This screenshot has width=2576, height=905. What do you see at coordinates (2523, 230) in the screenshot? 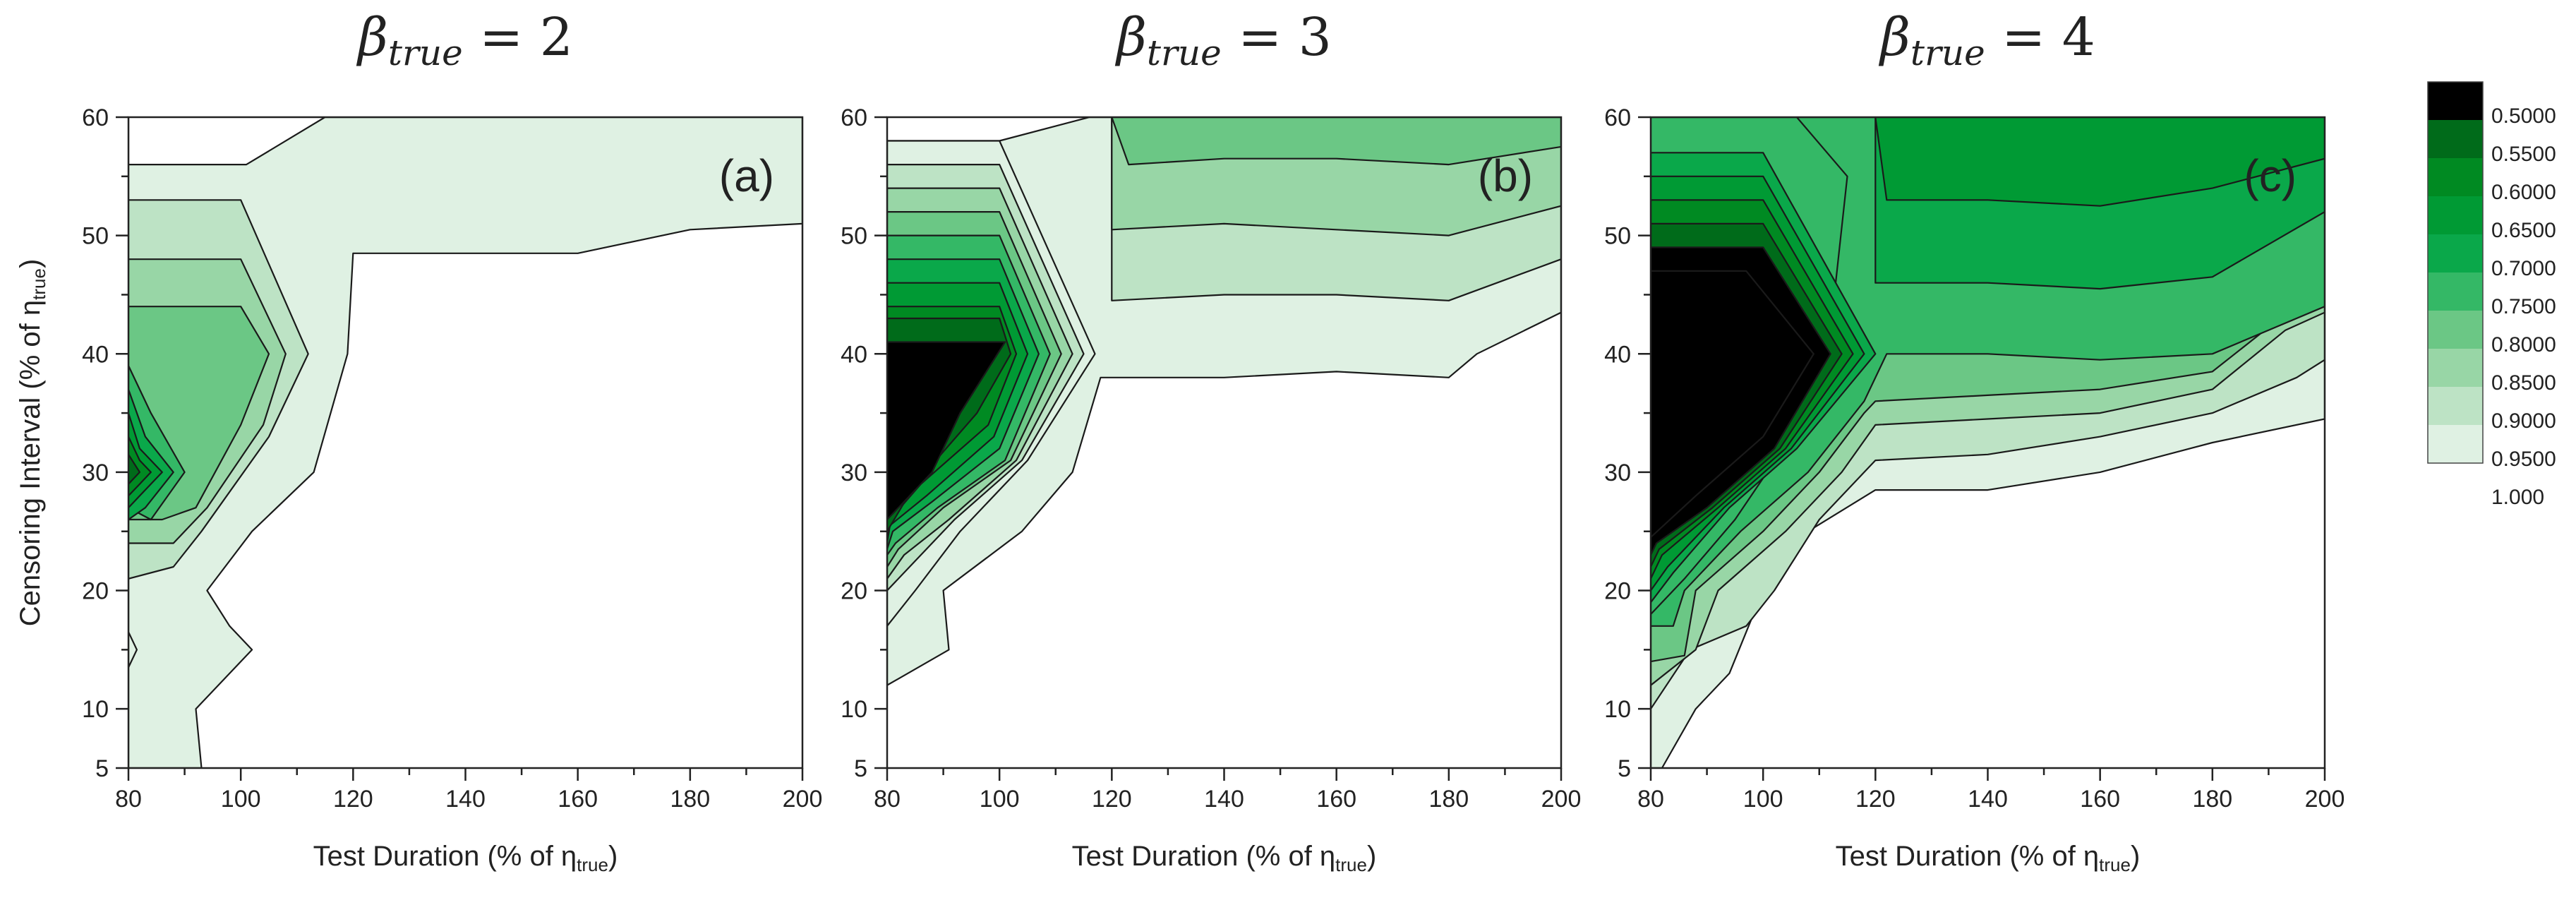
I see `colorbar-label: 0.6500` at bounding box center [2523, 230].